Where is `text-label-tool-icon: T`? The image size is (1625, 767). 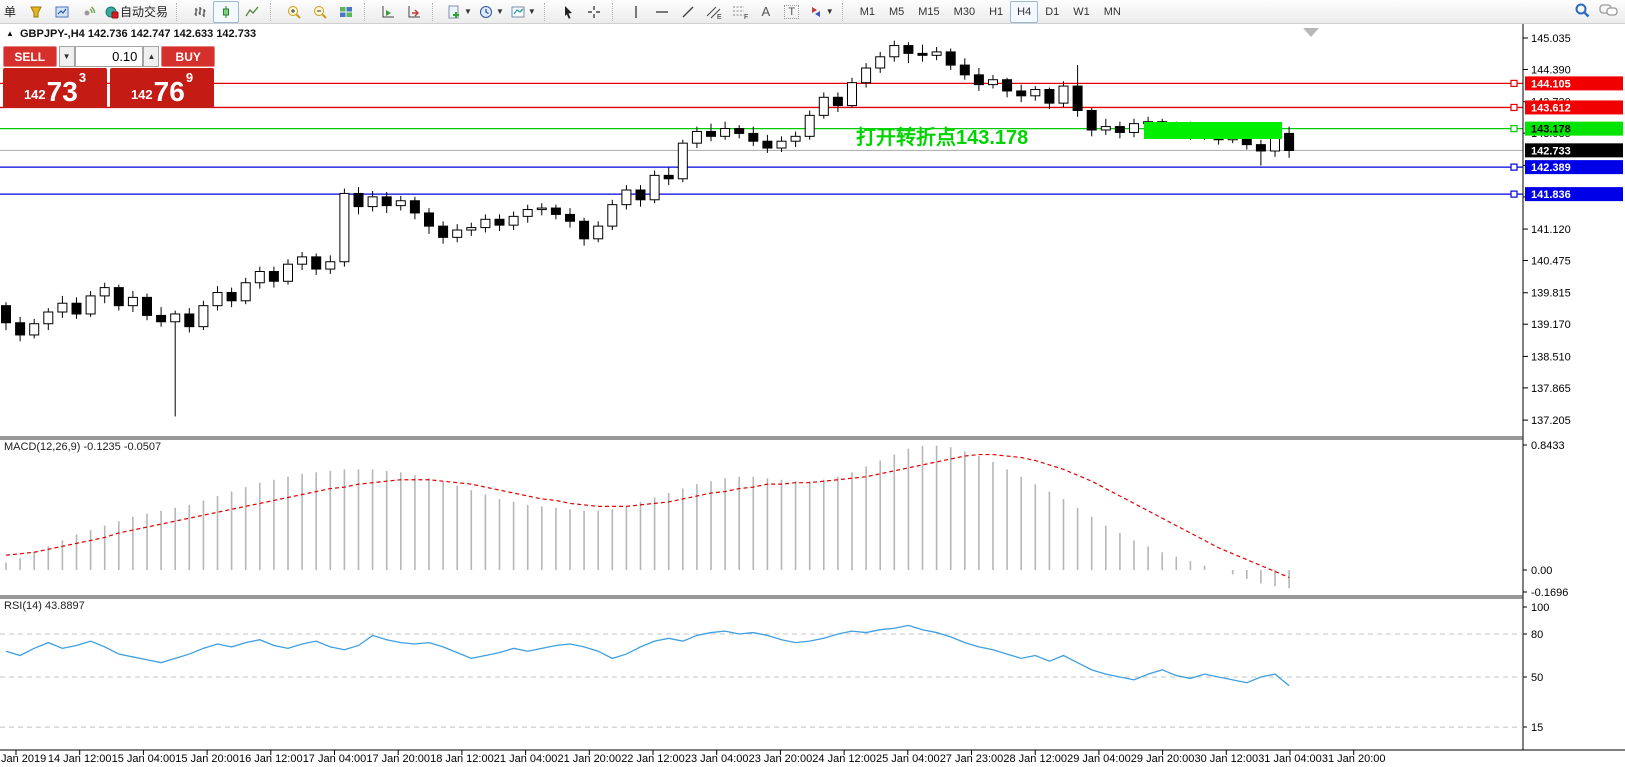
text-label-tool-icon: T is located at coordinates (792, 12).